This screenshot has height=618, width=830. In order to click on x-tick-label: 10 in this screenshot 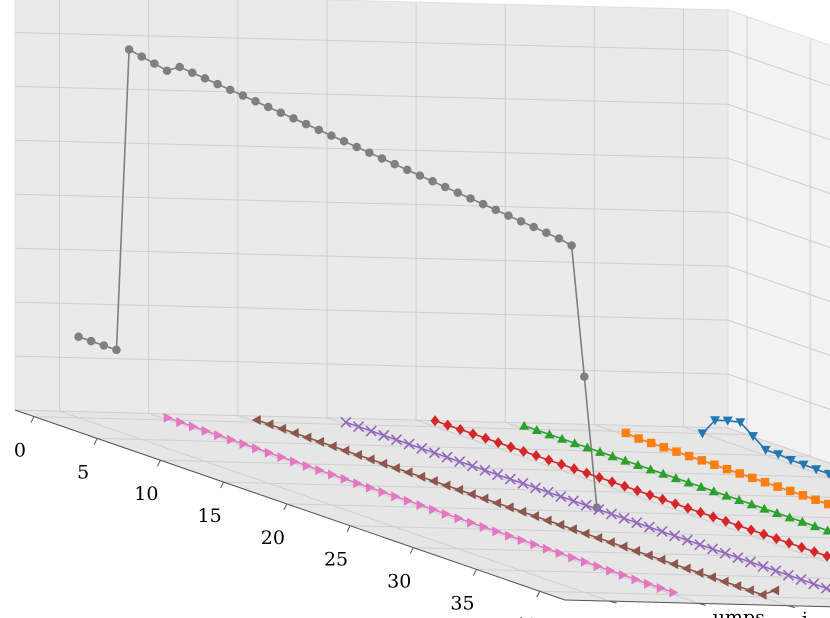, I will do `click(146, 494)`.